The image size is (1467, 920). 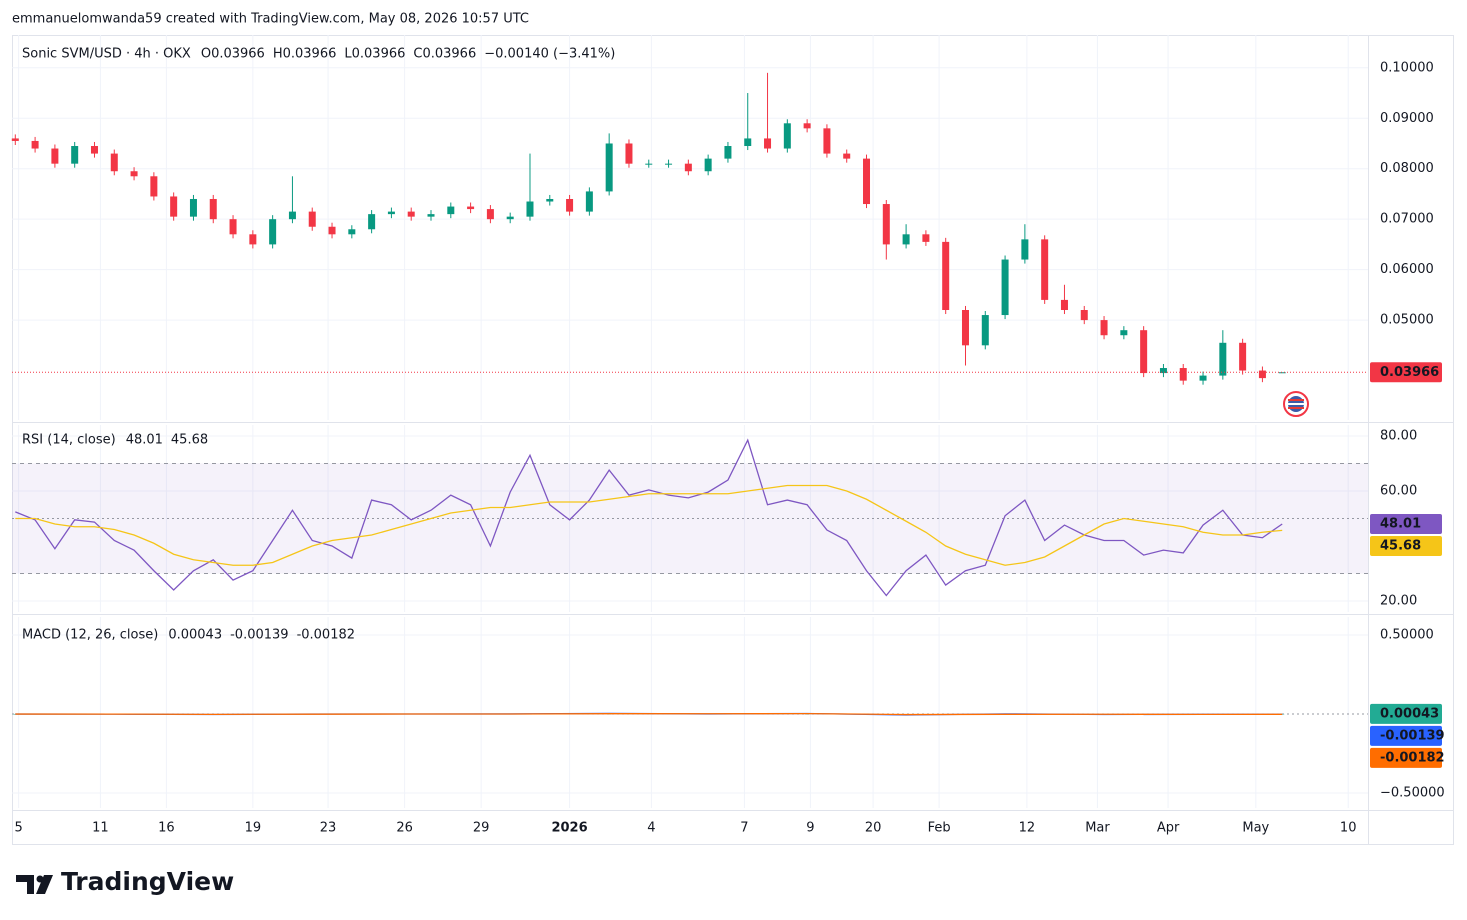 I want to click on y-tick-label: 60.00, so click(x=1398, y=491).